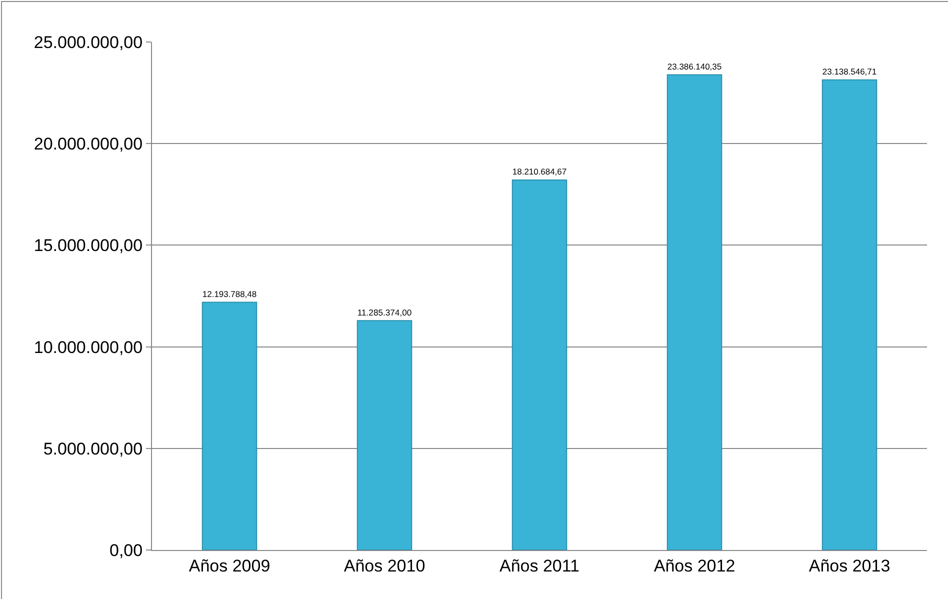  What do you see at coordinates (88, 347) in the screenshot?
I see `y-tick-label: 10.000.000,00` at bounding box center [88, 347].